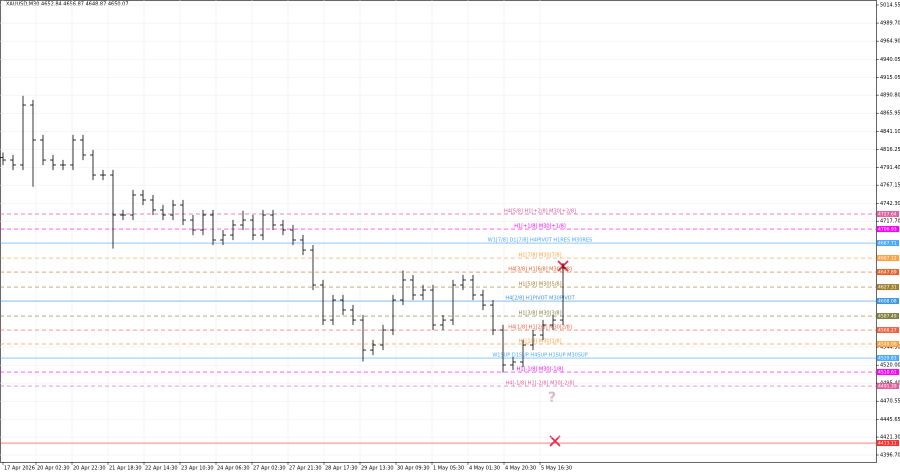 The height and width of the screenshot is (474, 900). What do you see at coordinates (448, 469) in the screenshot?
I see `x-tick-label: 1 May 05:30` at bounding box center [448, 469].